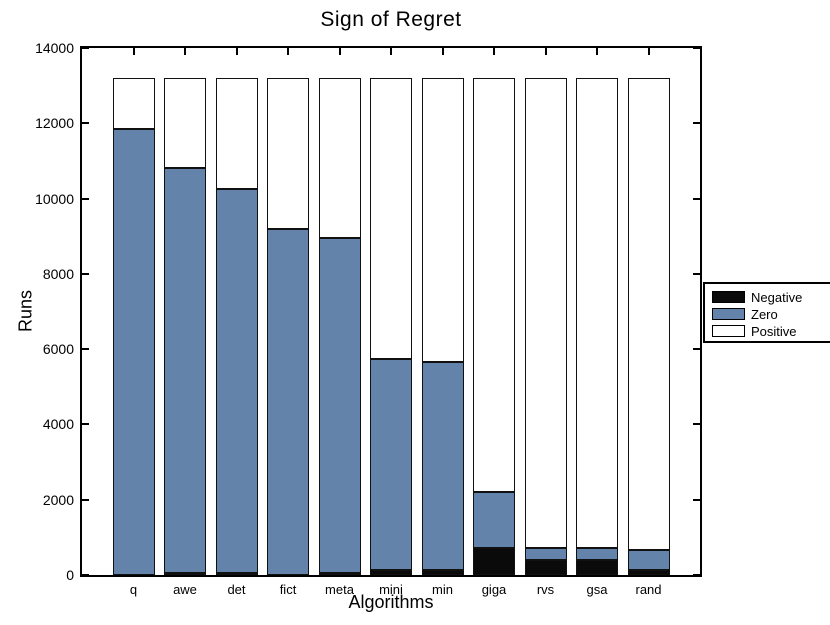 Image resolution: width=830 pixels, height=625 pixels. What do you see at coordinates (133, 351) in the screenshot?
I see `bar-segment-zero-q` at bounding box center [133, 351].